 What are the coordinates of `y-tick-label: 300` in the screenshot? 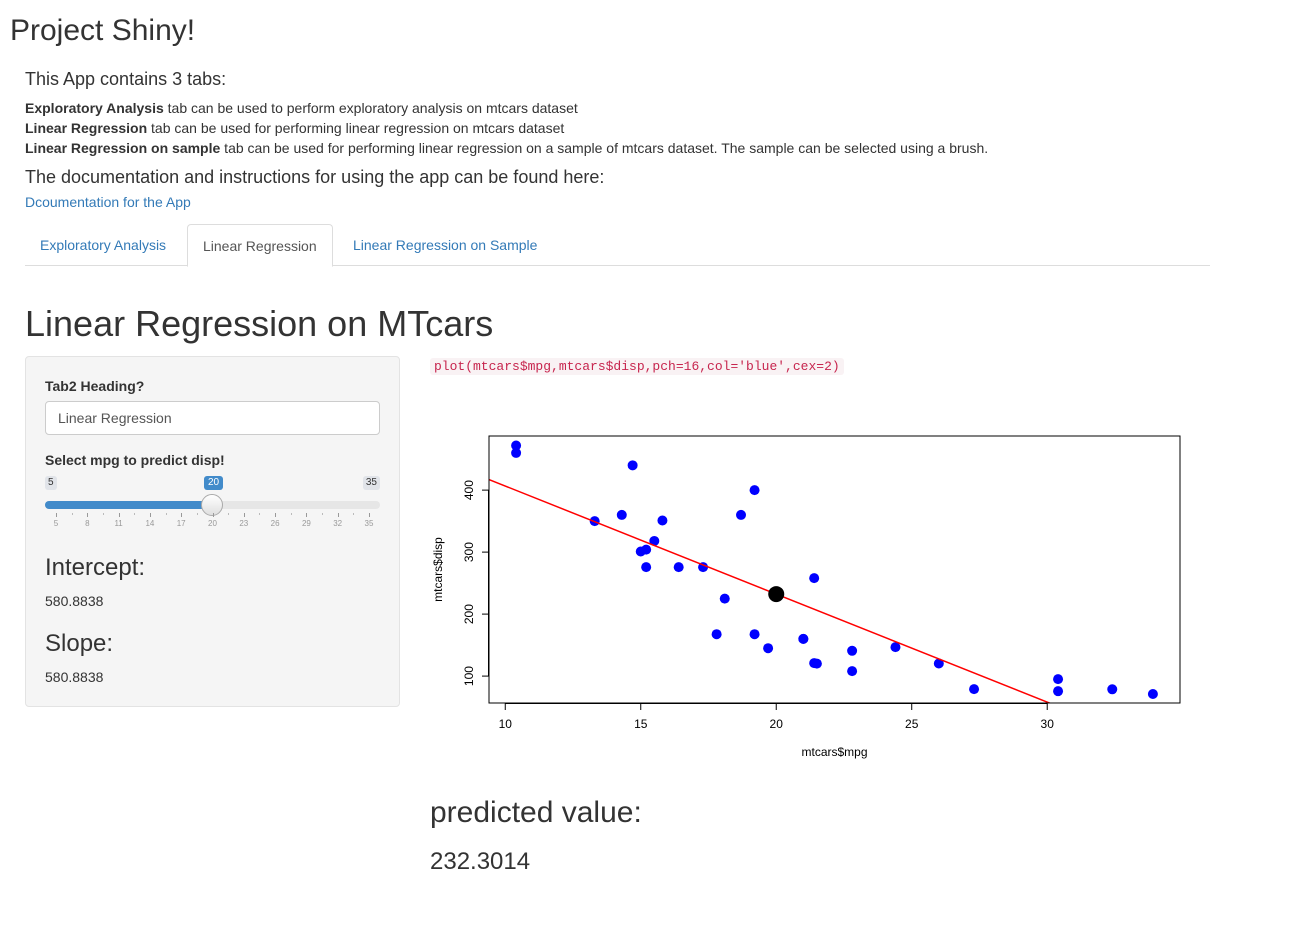 It's located at (469, 552).